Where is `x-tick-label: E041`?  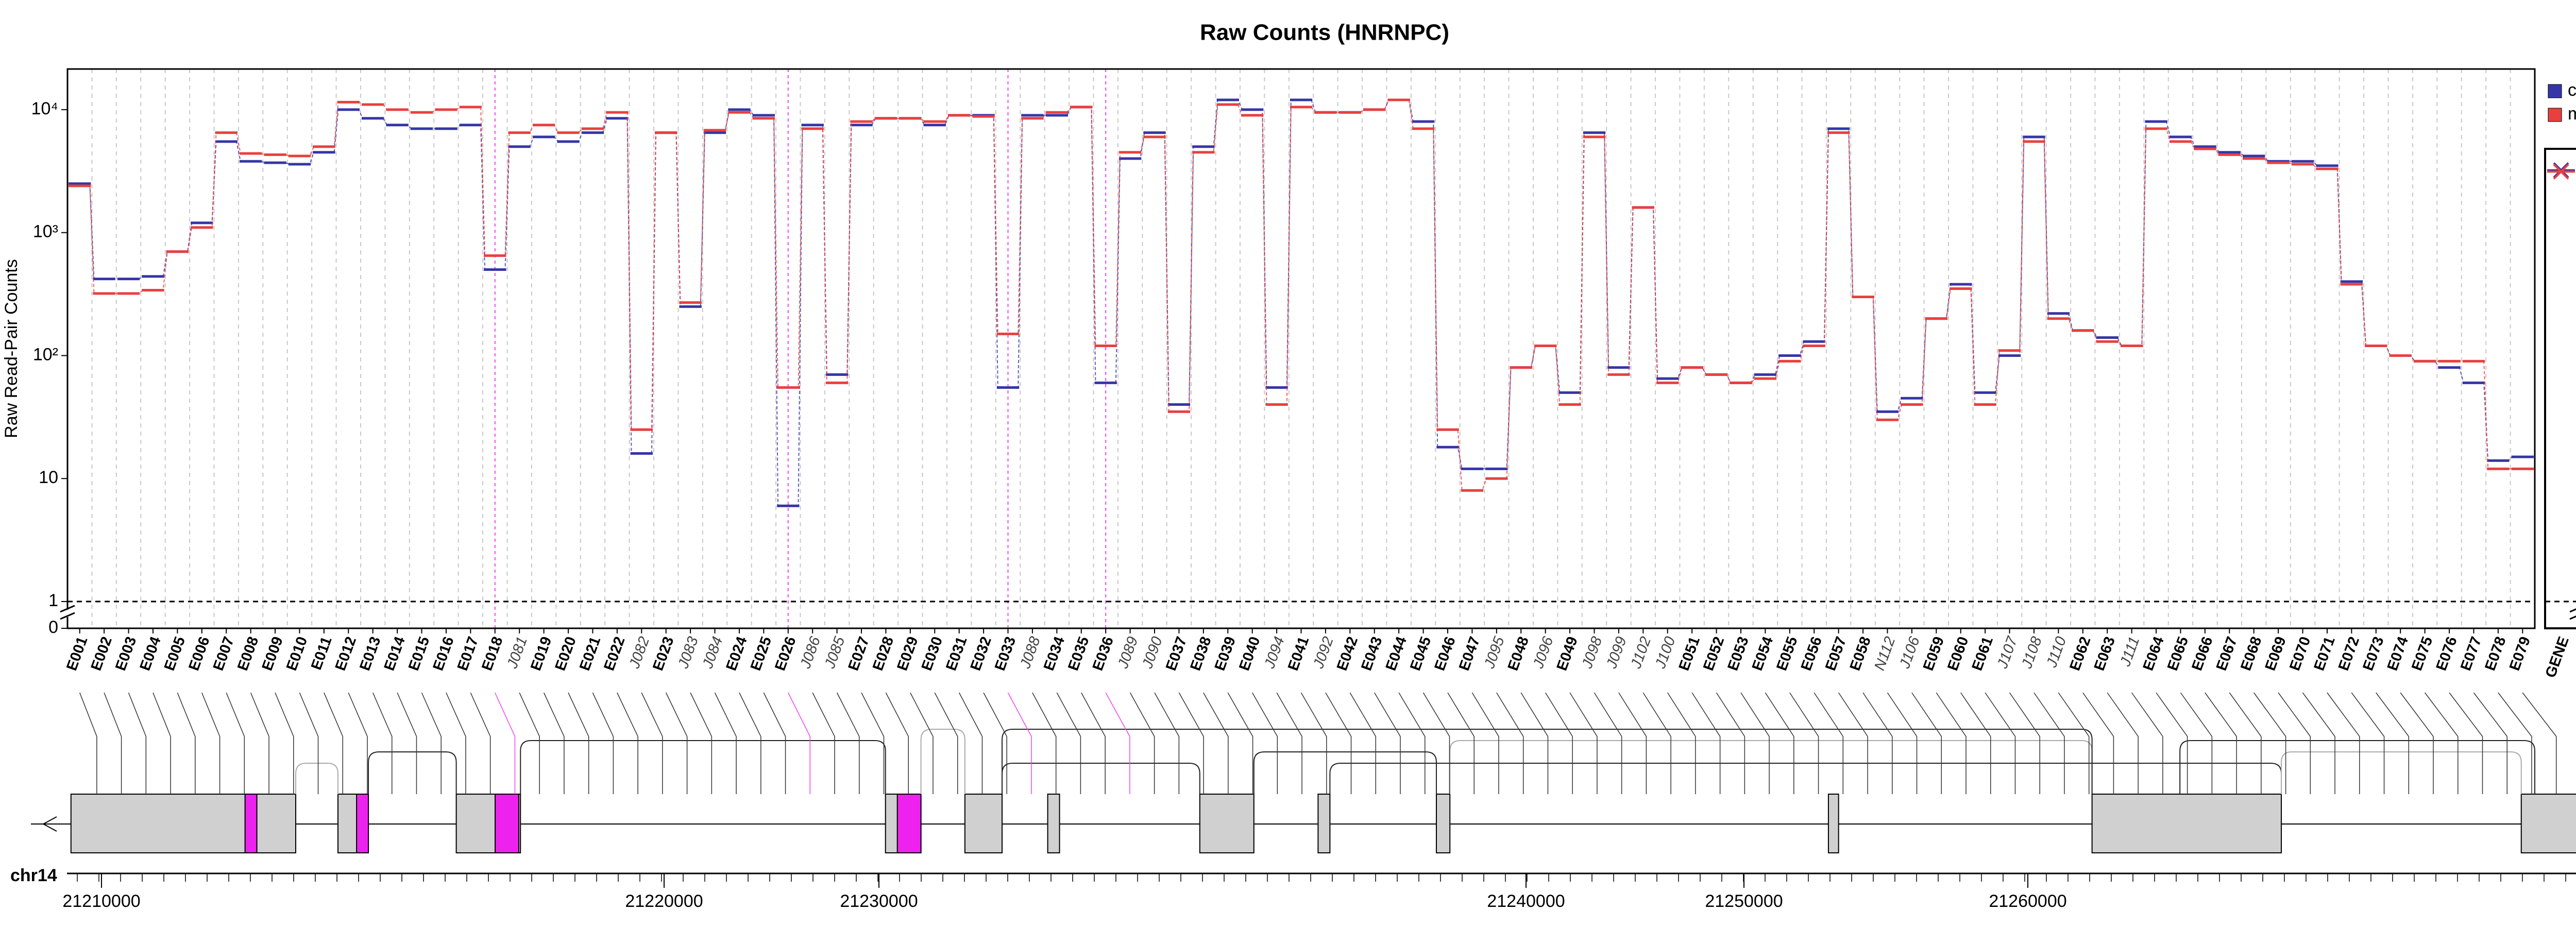 x-tick-label: E041 is located at coordinates (1299, 653).